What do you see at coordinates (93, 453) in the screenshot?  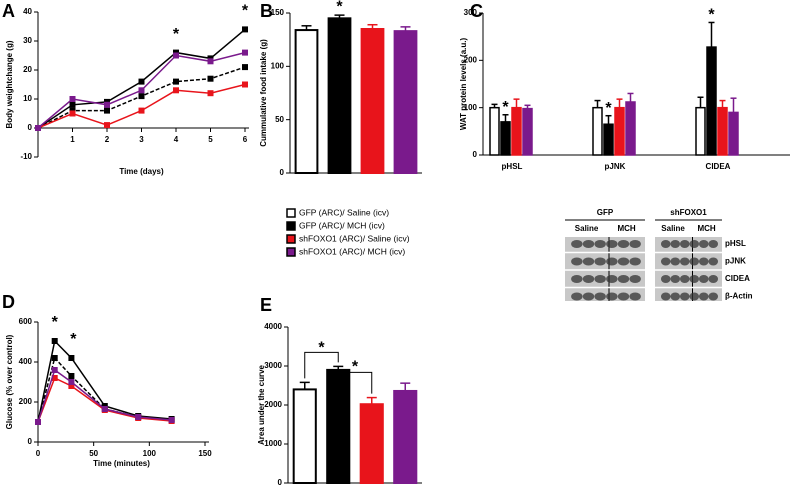 I see `x-tick-label: 50` at bounding box center [93, 453].